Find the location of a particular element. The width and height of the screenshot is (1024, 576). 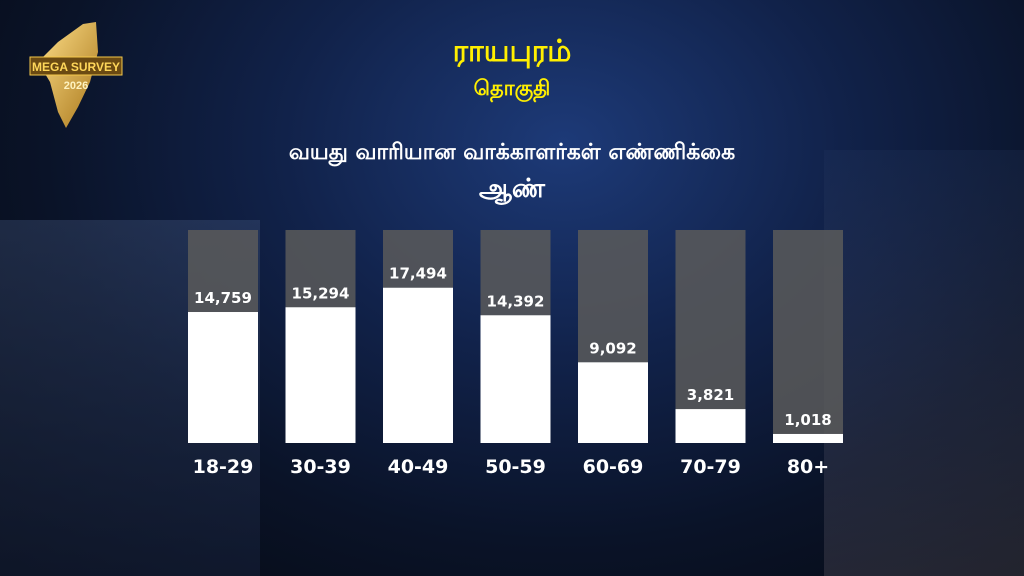

x-tick-label: 18-29 is located at coordinates (223, 467).